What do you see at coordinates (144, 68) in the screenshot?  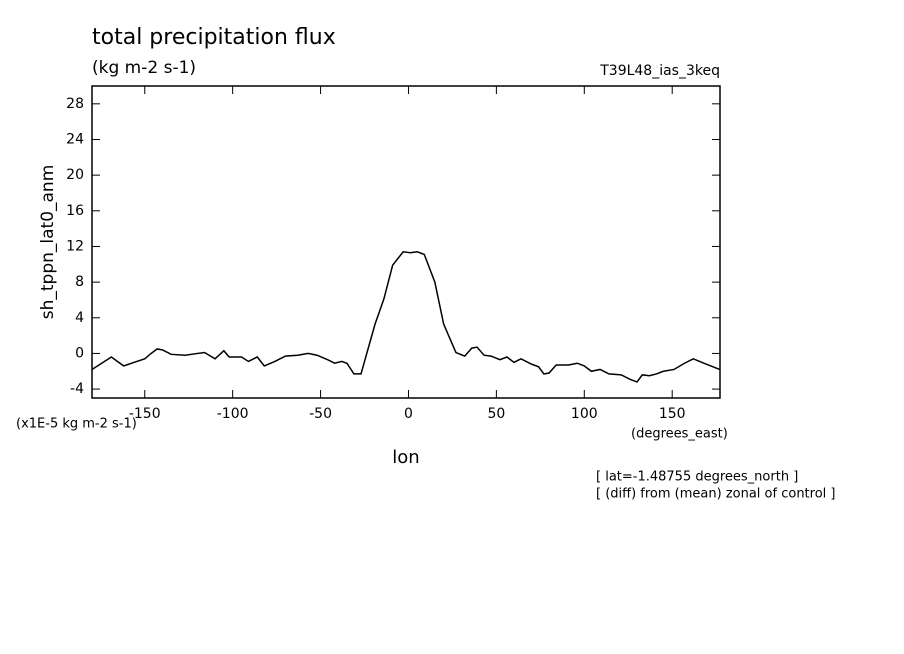 I see `chart-subtitle: (kg m-2 s-1)` at bounding box center [144, 68].